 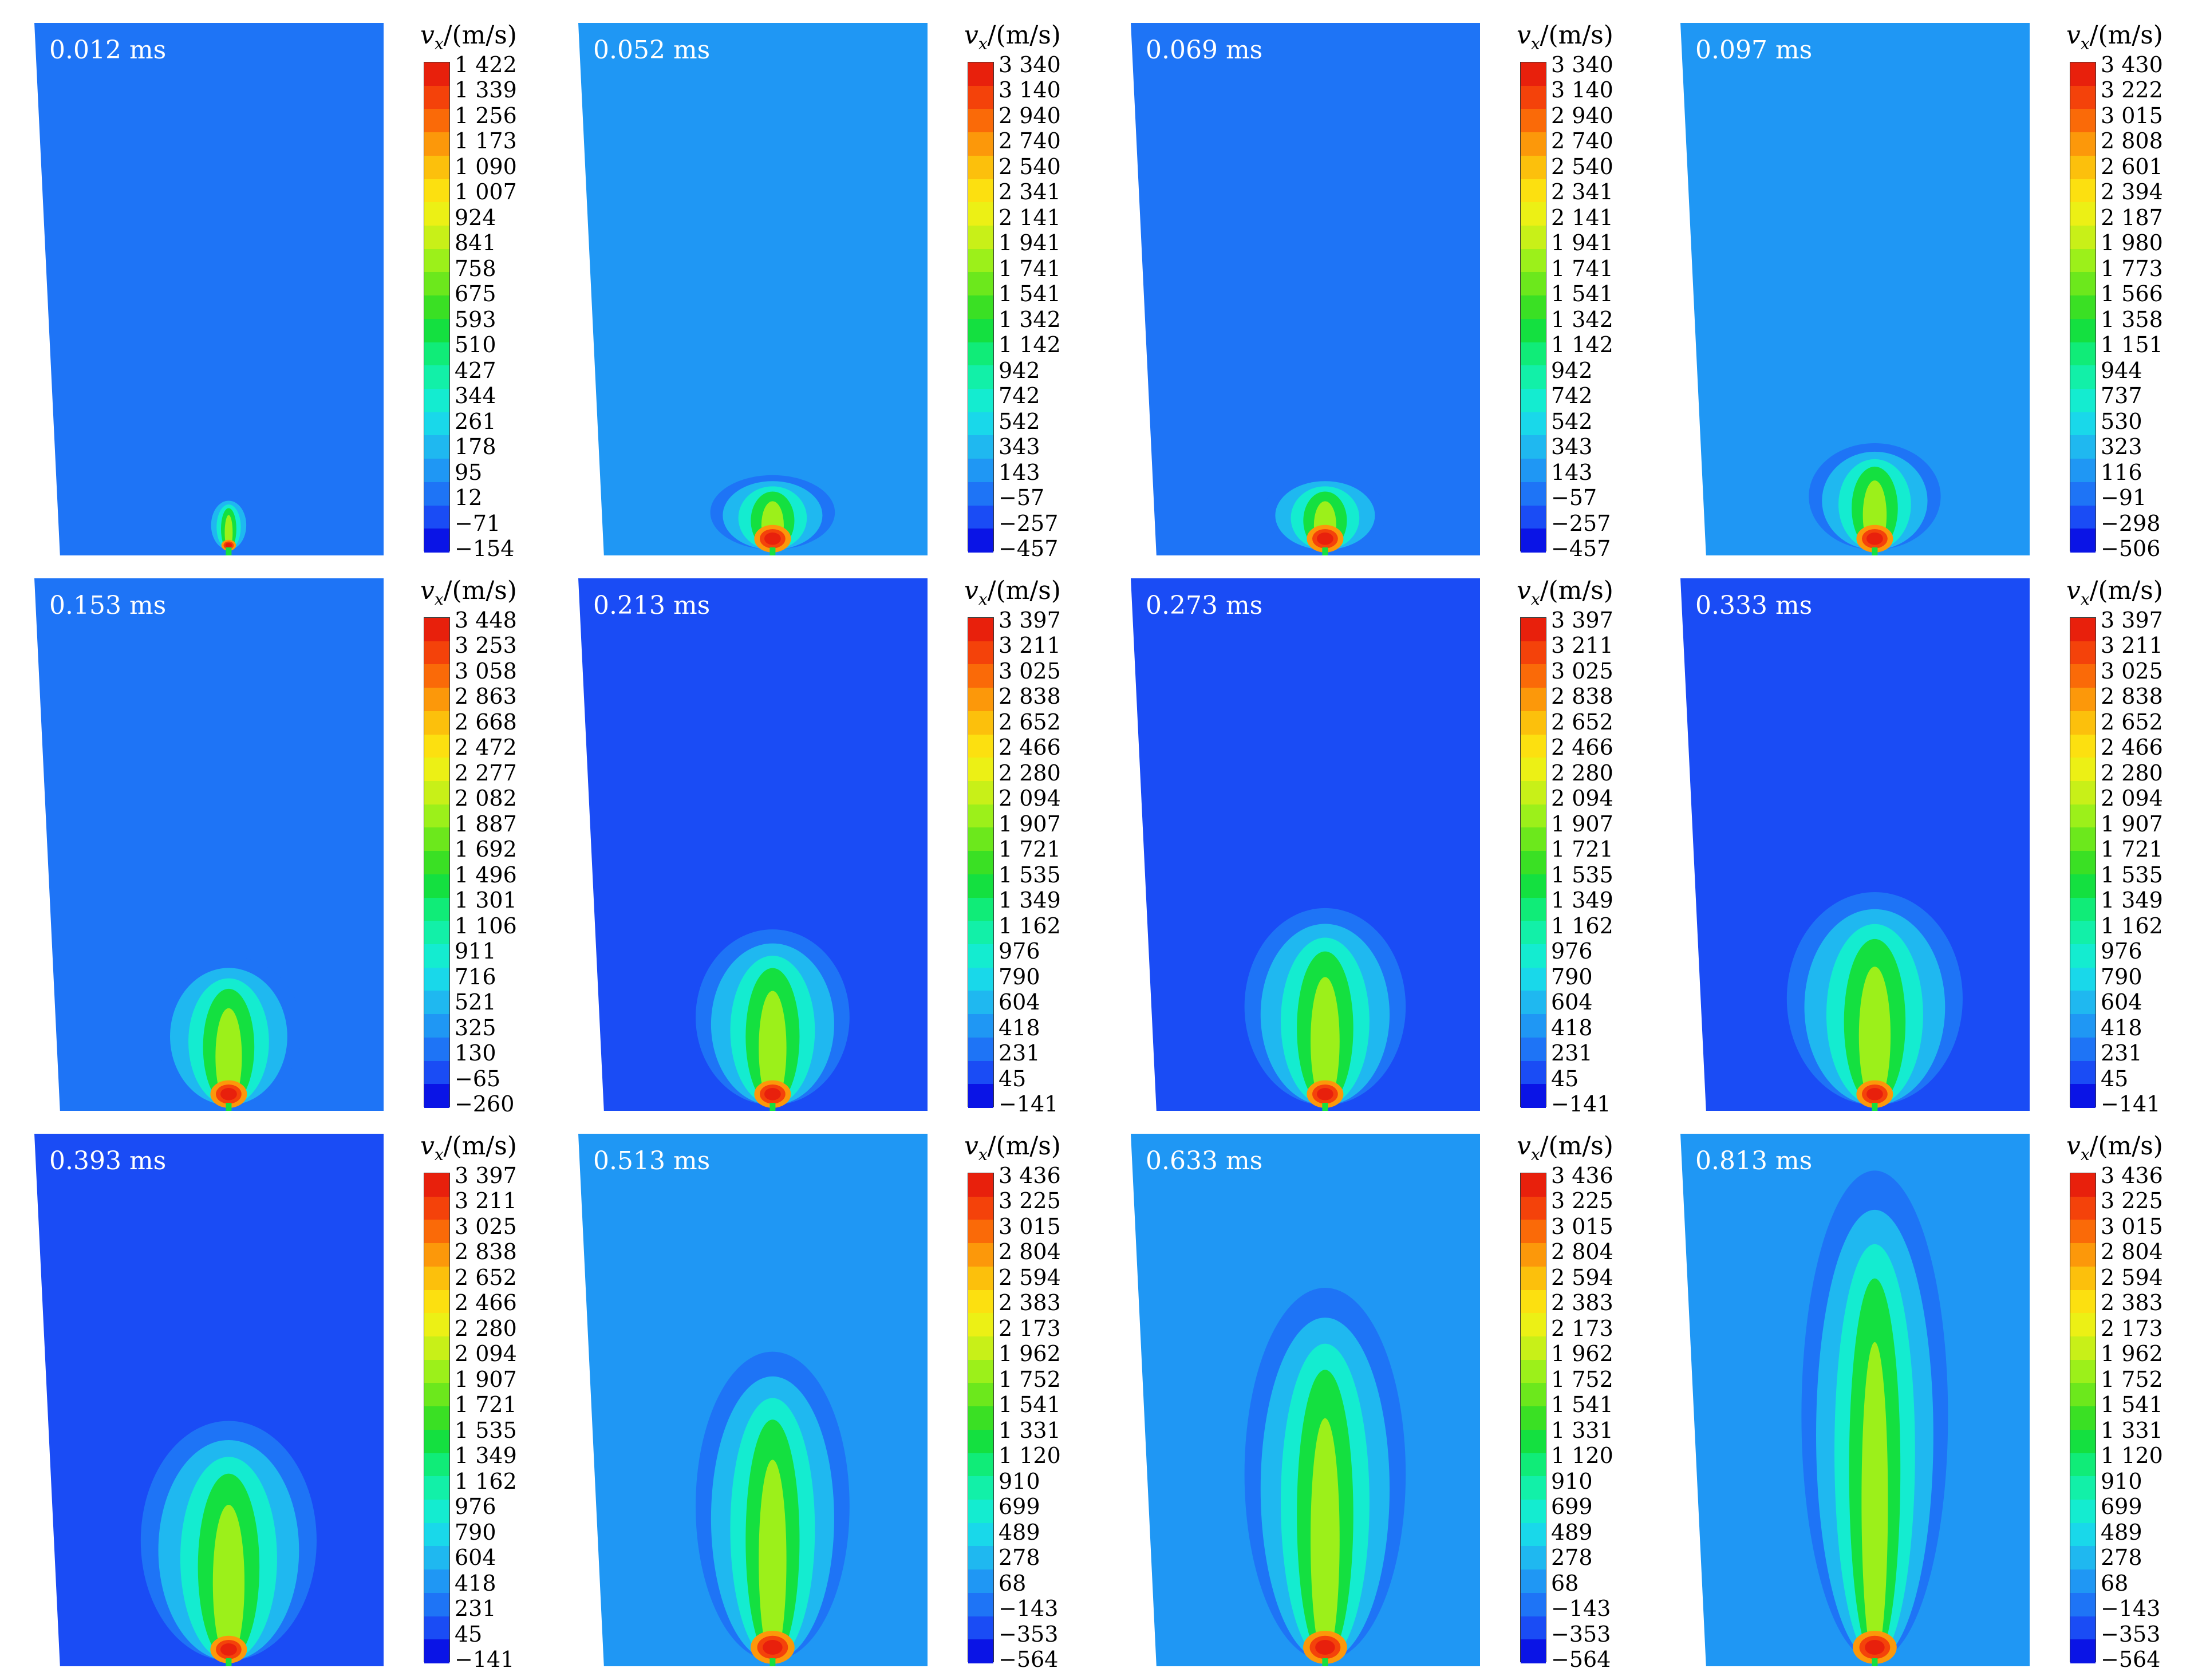 I want to click on time-label: 0.052 ms, so click(x=652, y=50).